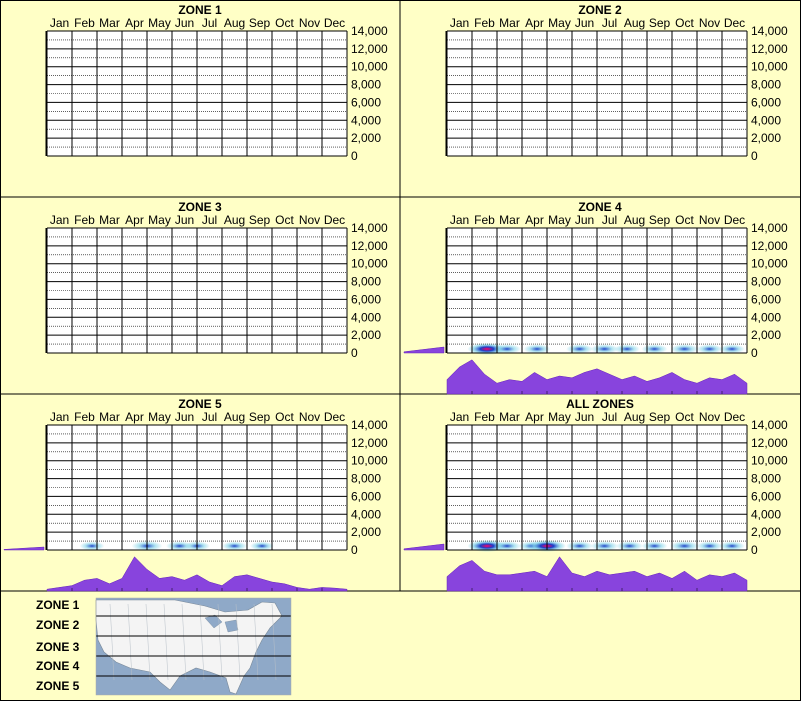 This screenshot has height=701, width=801. I want to click on us-map-icon, so click(193, 646).